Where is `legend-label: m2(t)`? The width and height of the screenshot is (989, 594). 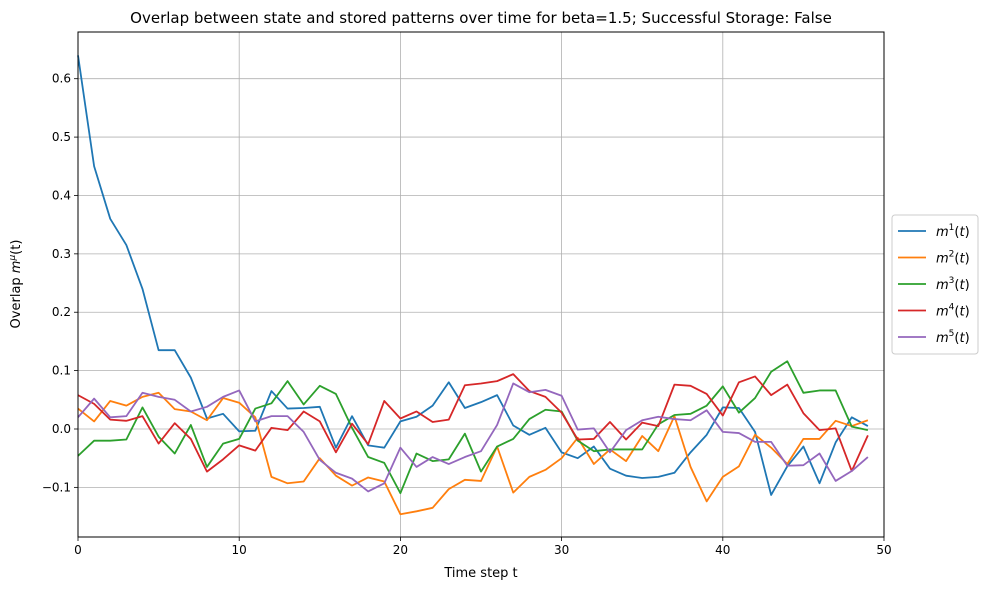
legend-label: m2(t) is located at coordinates (953, 258).